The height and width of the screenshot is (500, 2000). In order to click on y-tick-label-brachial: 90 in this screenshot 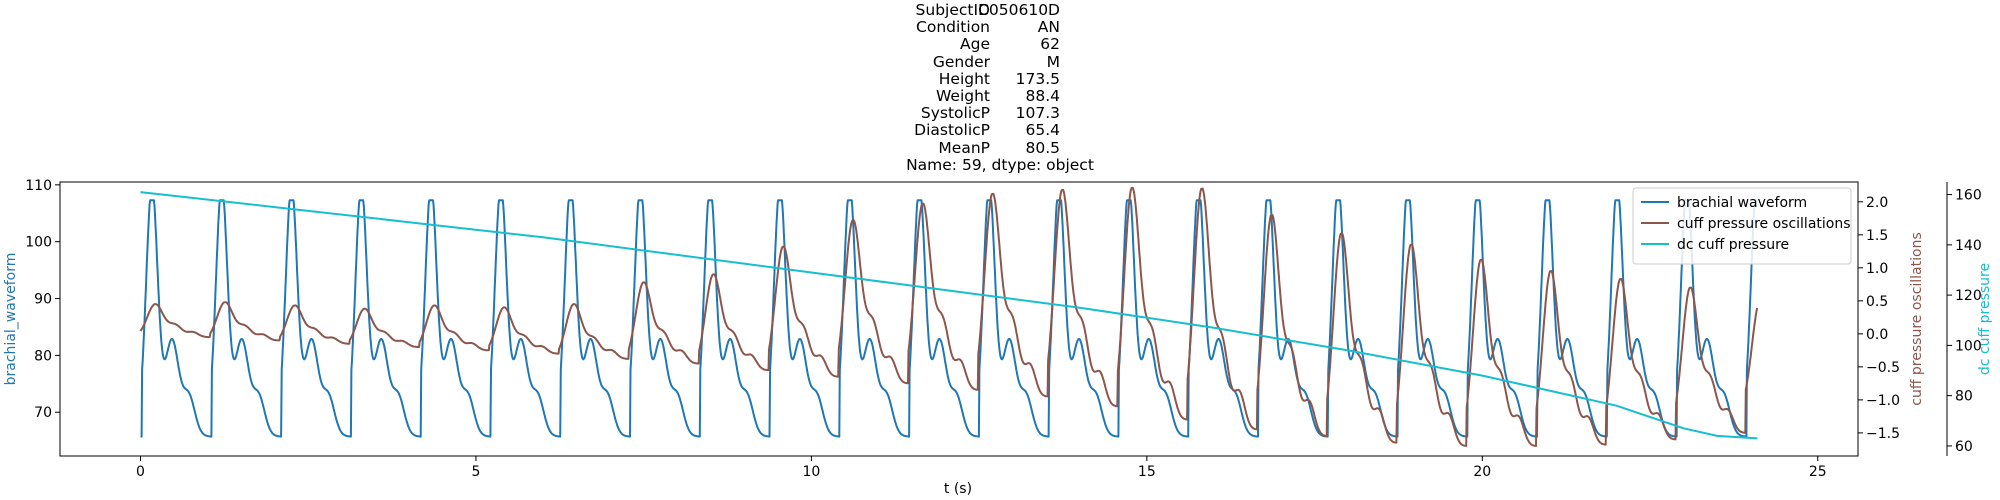, I will do `click(43, 300)`.